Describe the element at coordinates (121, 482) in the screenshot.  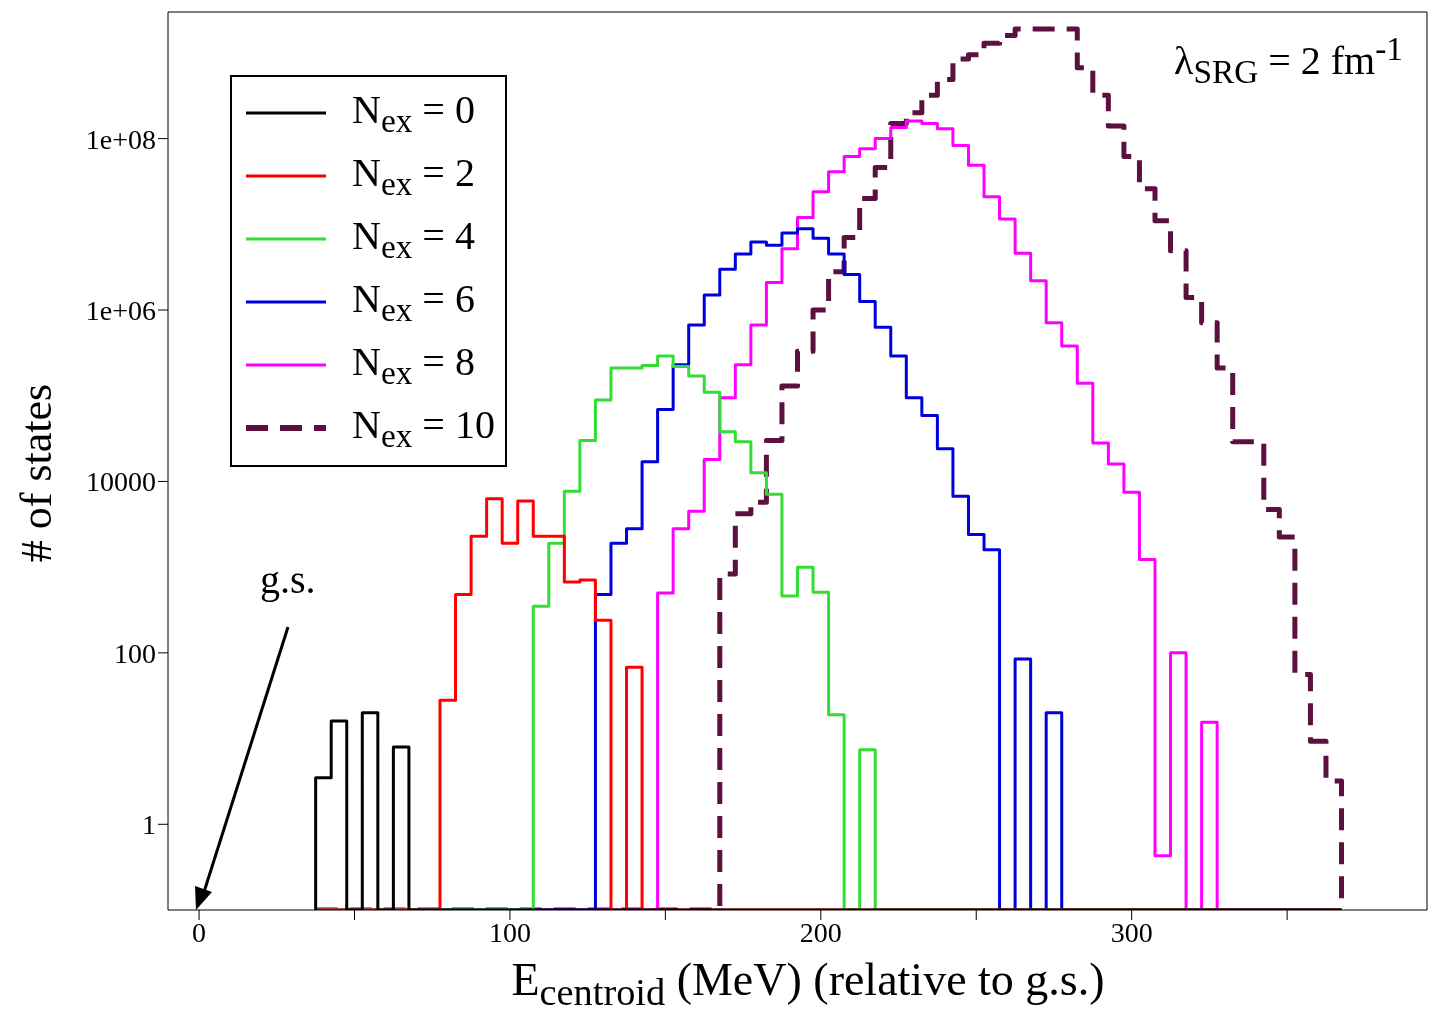
I see `y-tick-label: 10000` at that location.